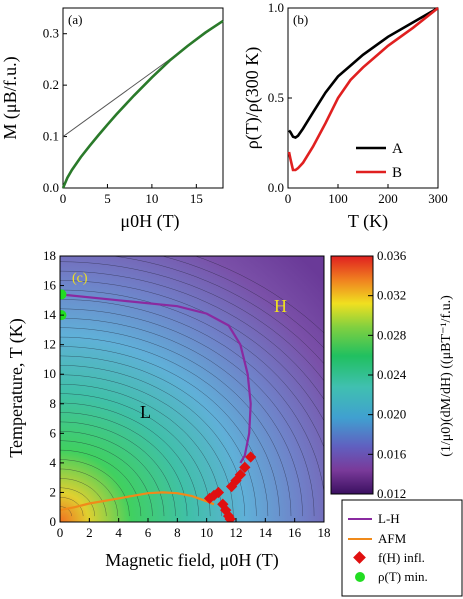 The width and height of the screenshot is (463, 599). What do you see at coordinates (295, 532) in the screenshot?
I see `x-tick-label: 16` at bounding box center [295, 532].